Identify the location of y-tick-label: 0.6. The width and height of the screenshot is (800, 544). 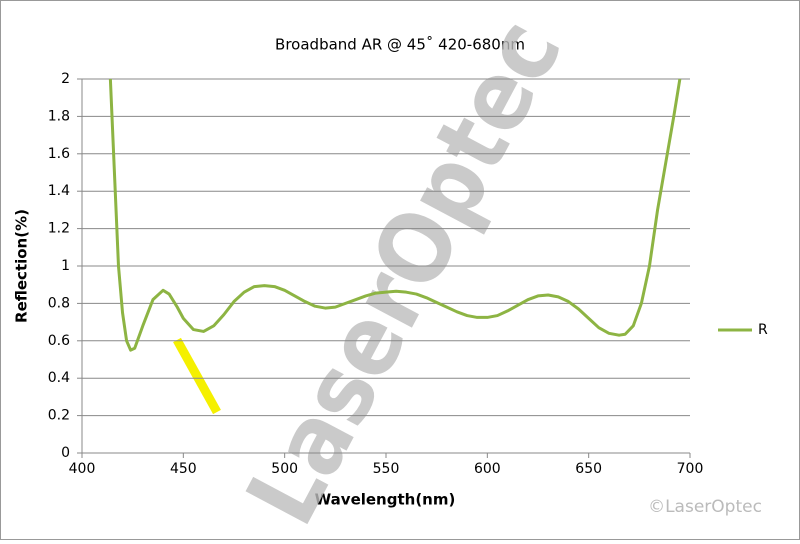
(59, 341).